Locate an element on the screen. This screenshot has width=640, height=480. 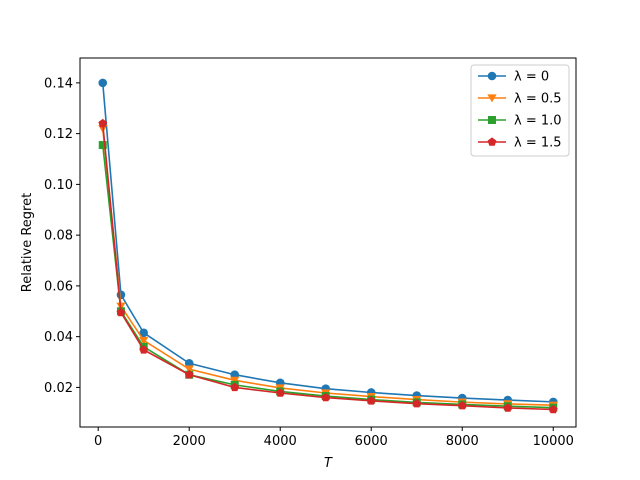
legend-entry: λ = 1.0 is located at coordinates (520, 121).